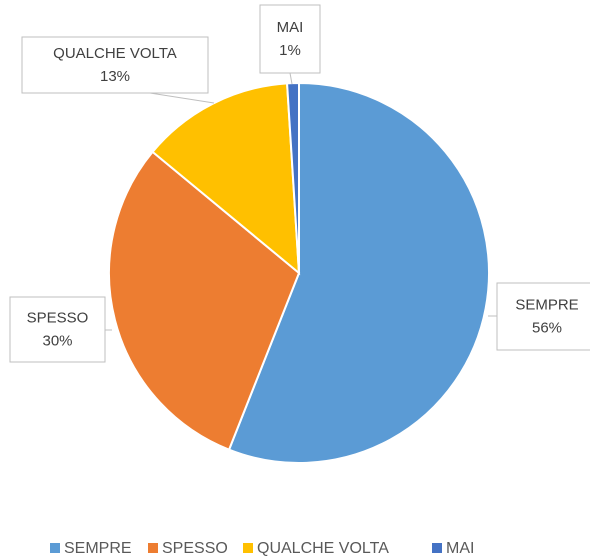 This screenshot has height=560, width=590. I want to click on data-label-value: 56%, so click(547, 327).